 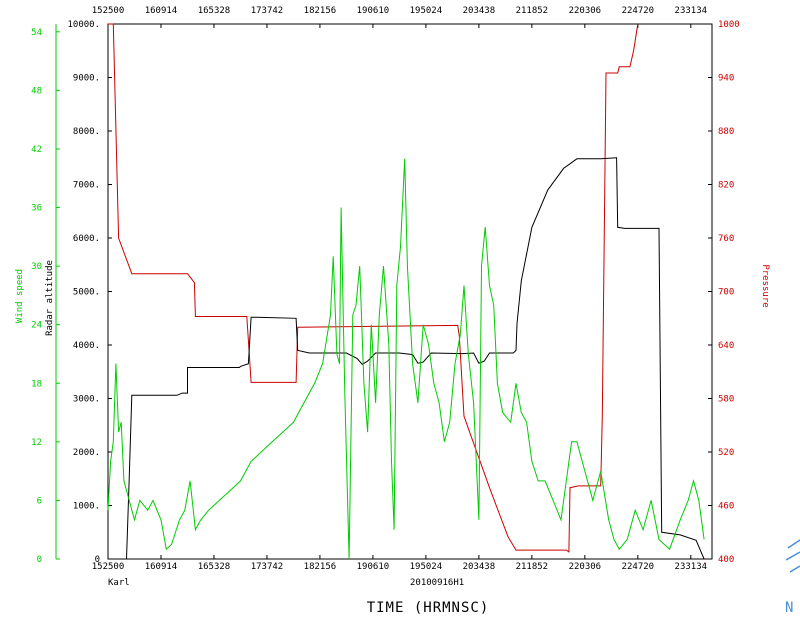 I want to click on storm-name: Karl, so click(x=119, y=583).